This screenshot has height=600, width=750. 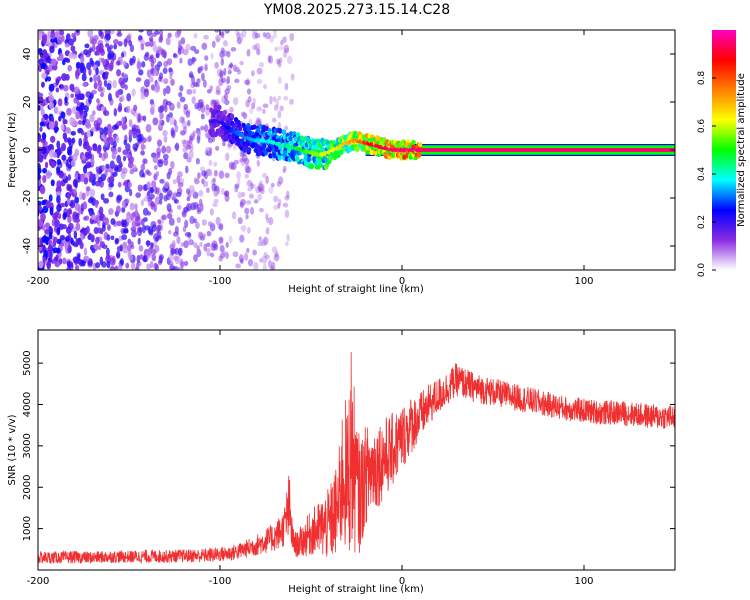 I want to click on chart-title: YM08.2025.273.15.14.C28, so click(x=356, y=10).